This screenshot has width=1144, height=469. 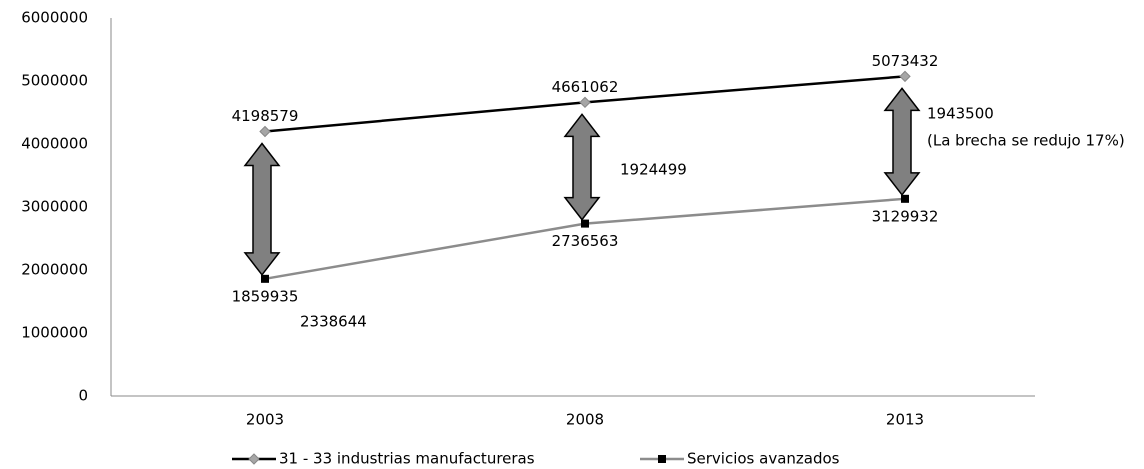 I want to click on data-label: 4661062, so click(x=585, y=87).